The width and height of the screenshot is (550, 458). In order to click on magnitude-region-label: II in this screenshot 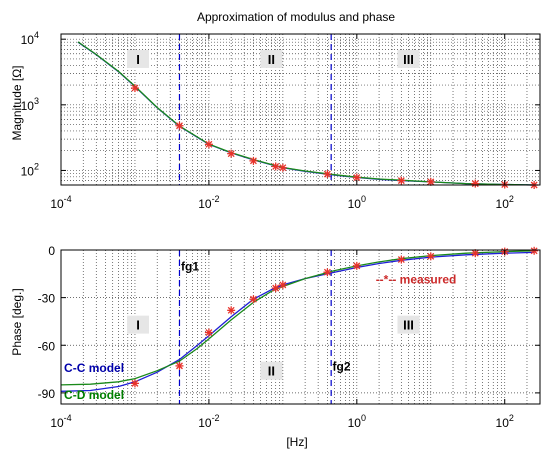, I will do `click(271, 59)`.